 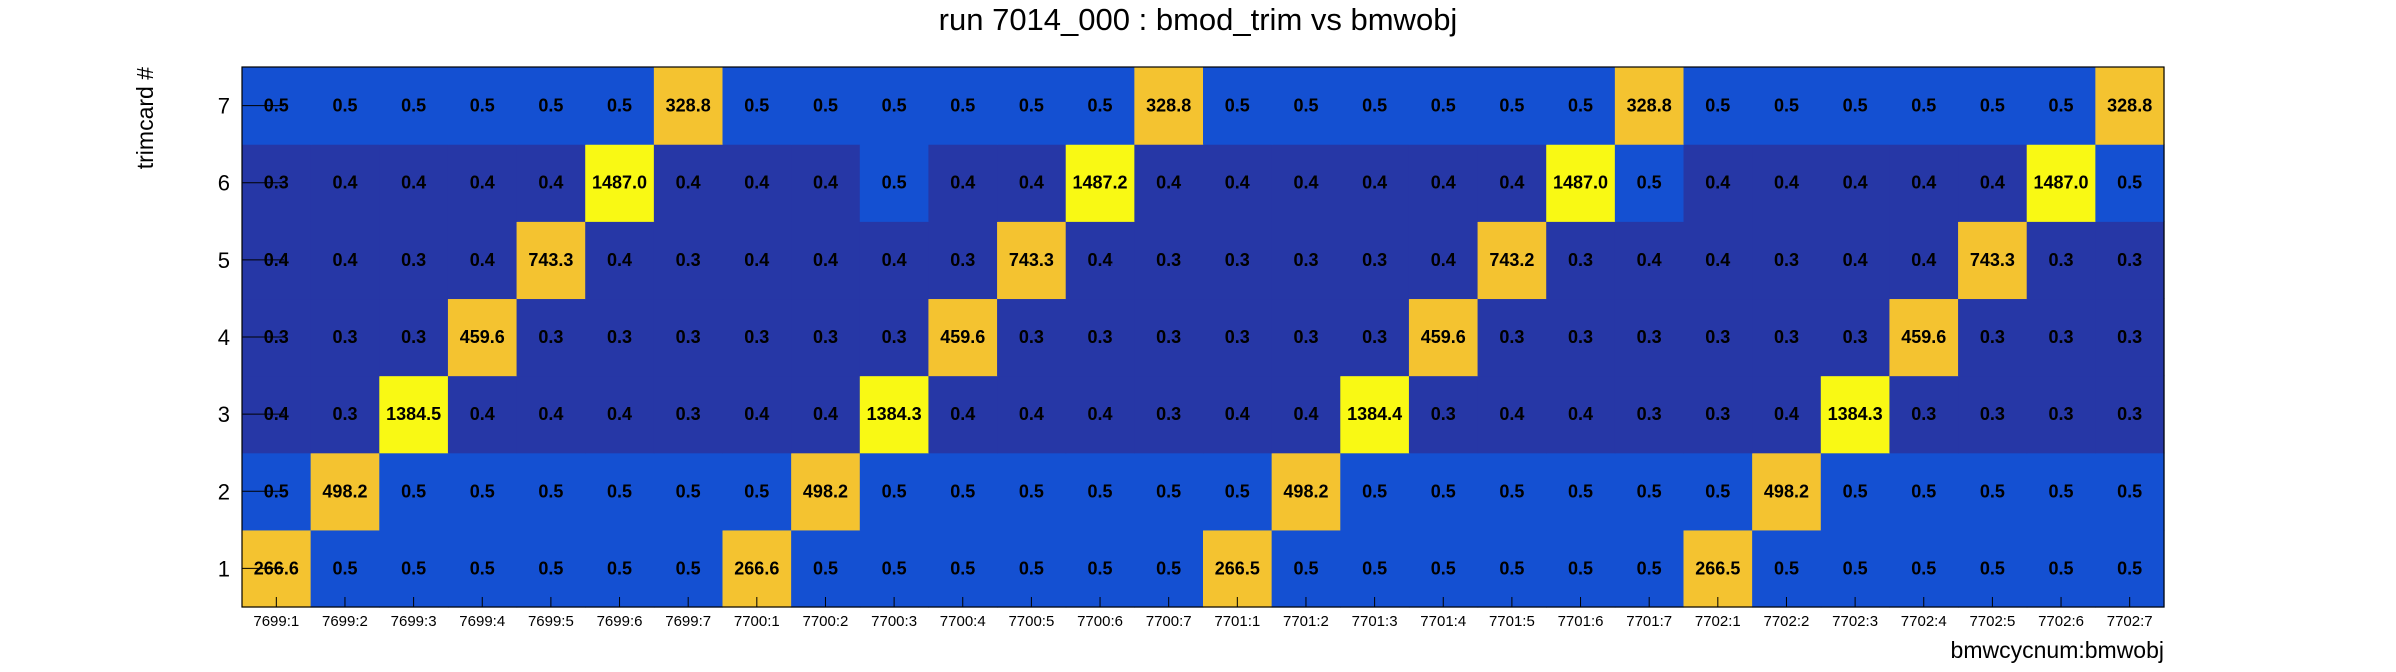 What do you see at coordinates (224, 491) in the screenshot?
I see `y-tick-label: 2` at bounding box center [224, 491].